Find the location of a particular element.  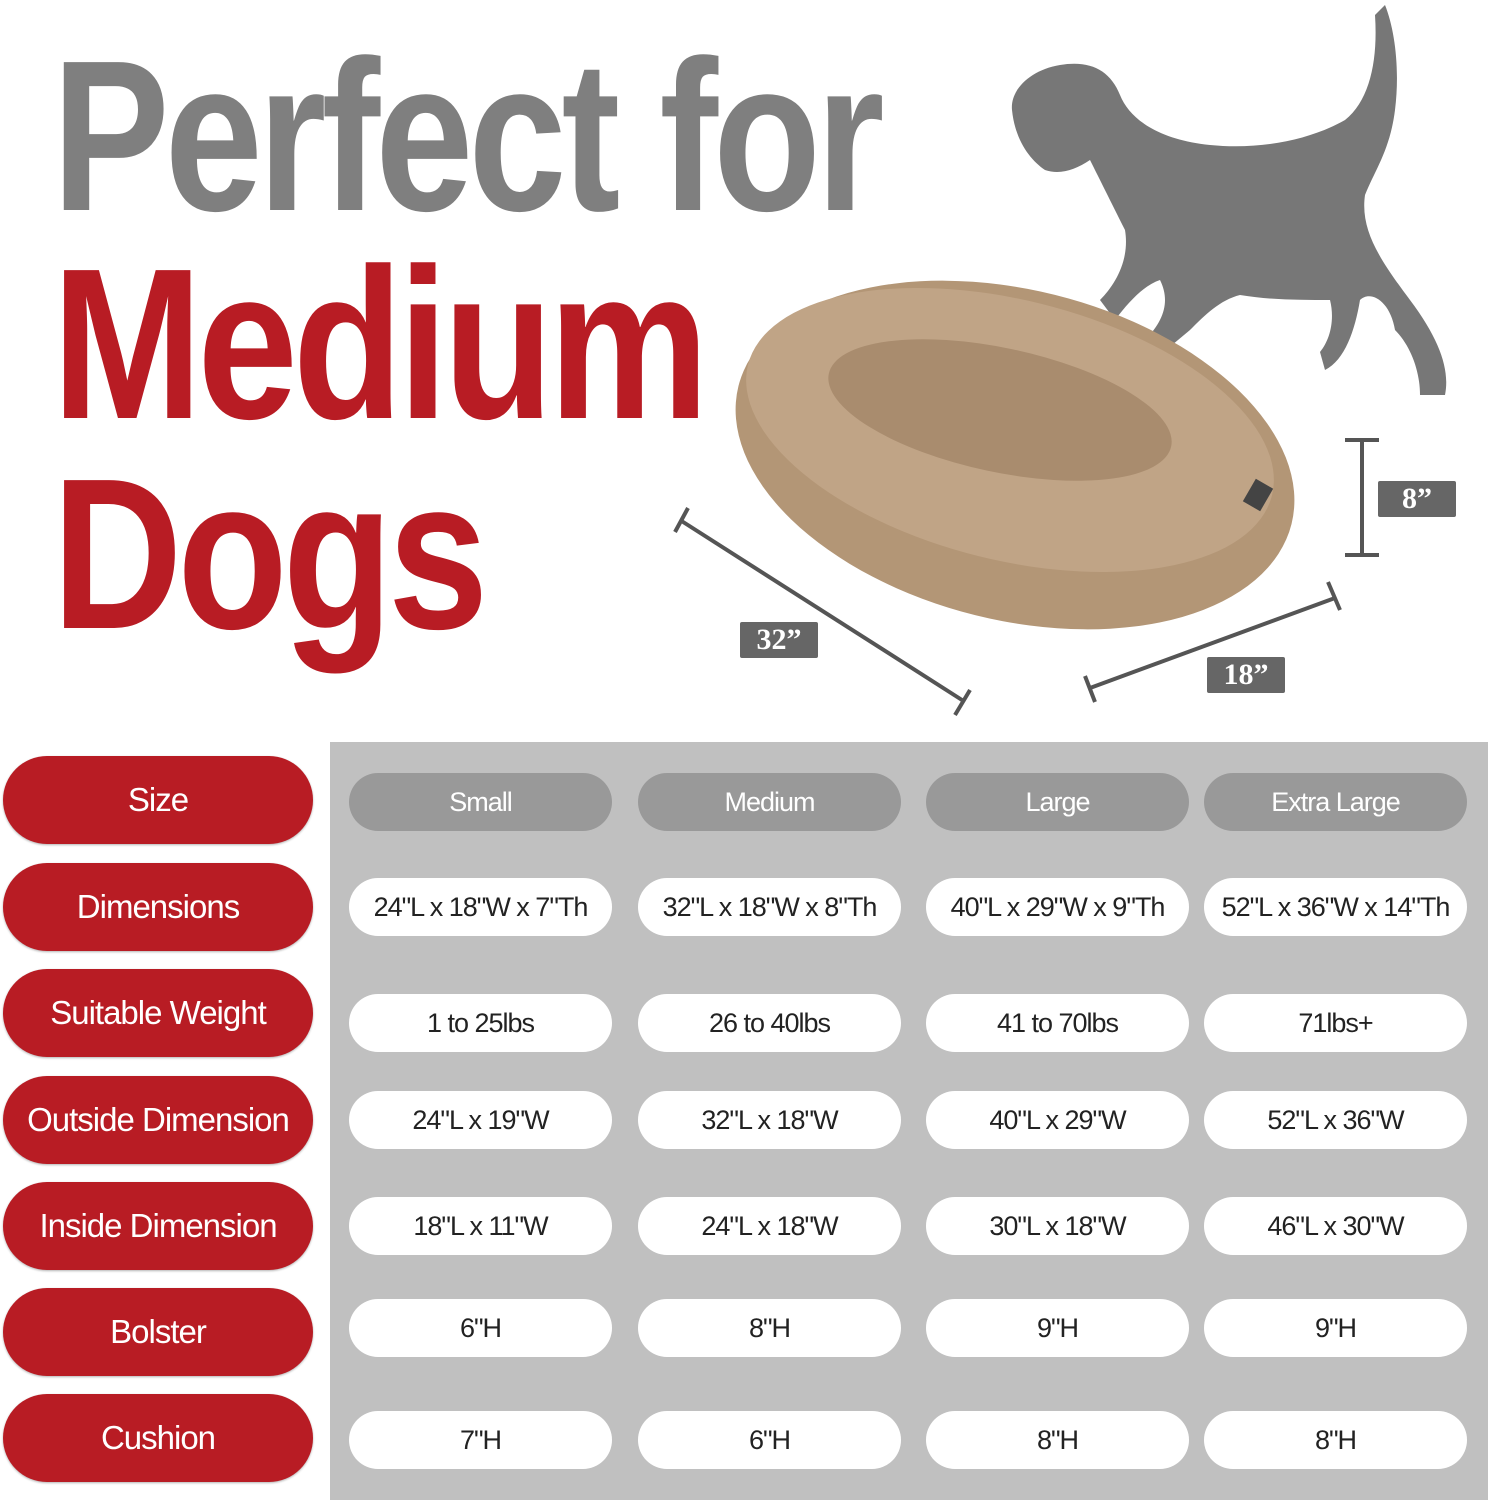

table-cell: 40"L x 29"W is located at coordinates (1057, 1120).